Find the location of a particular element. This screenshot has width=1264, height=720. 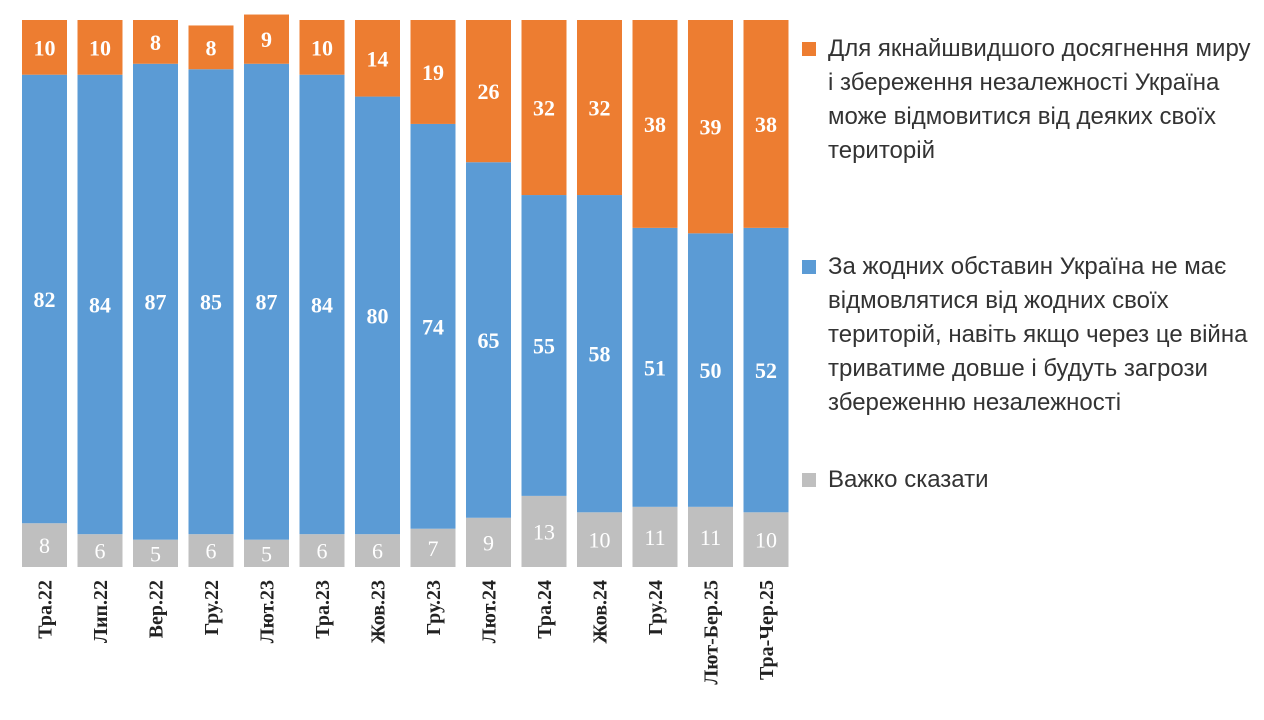

data-label-4-1: 87 is located at coordinates (267, 302).